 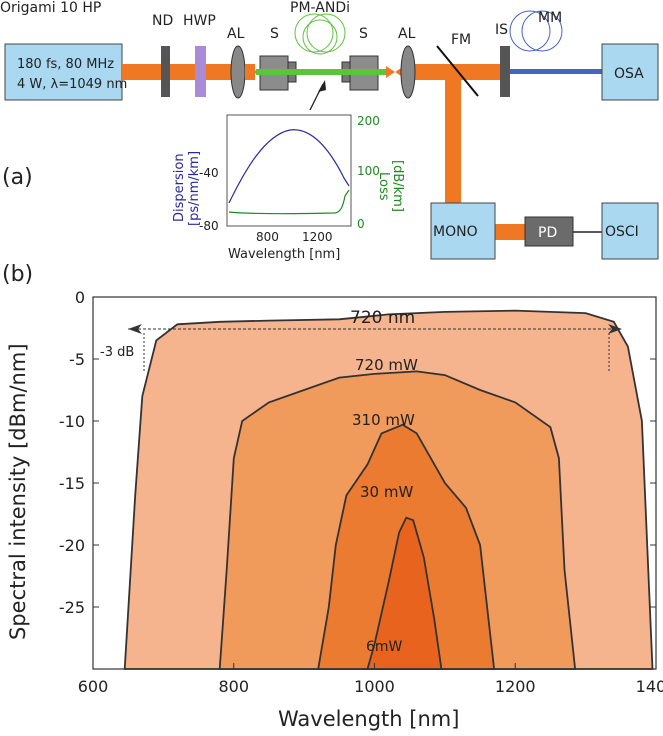 What do you see at coordinates (233, 686) in the screenshot?
I see `x-tick-label: 800` at bounding box center [233, 686].